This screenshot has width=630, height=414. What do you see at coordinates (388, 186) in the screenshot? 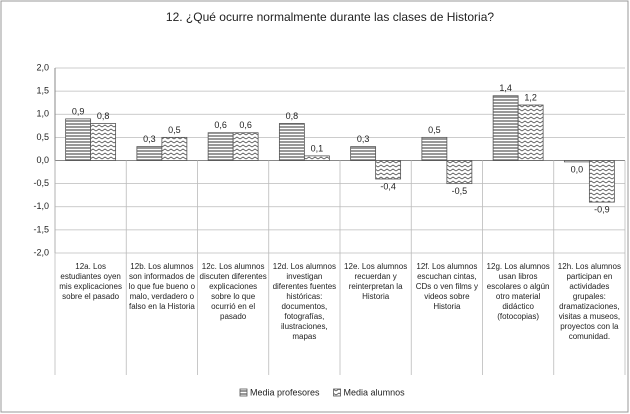
I see `value-label: -0,4` at bounding box center [388, 186].